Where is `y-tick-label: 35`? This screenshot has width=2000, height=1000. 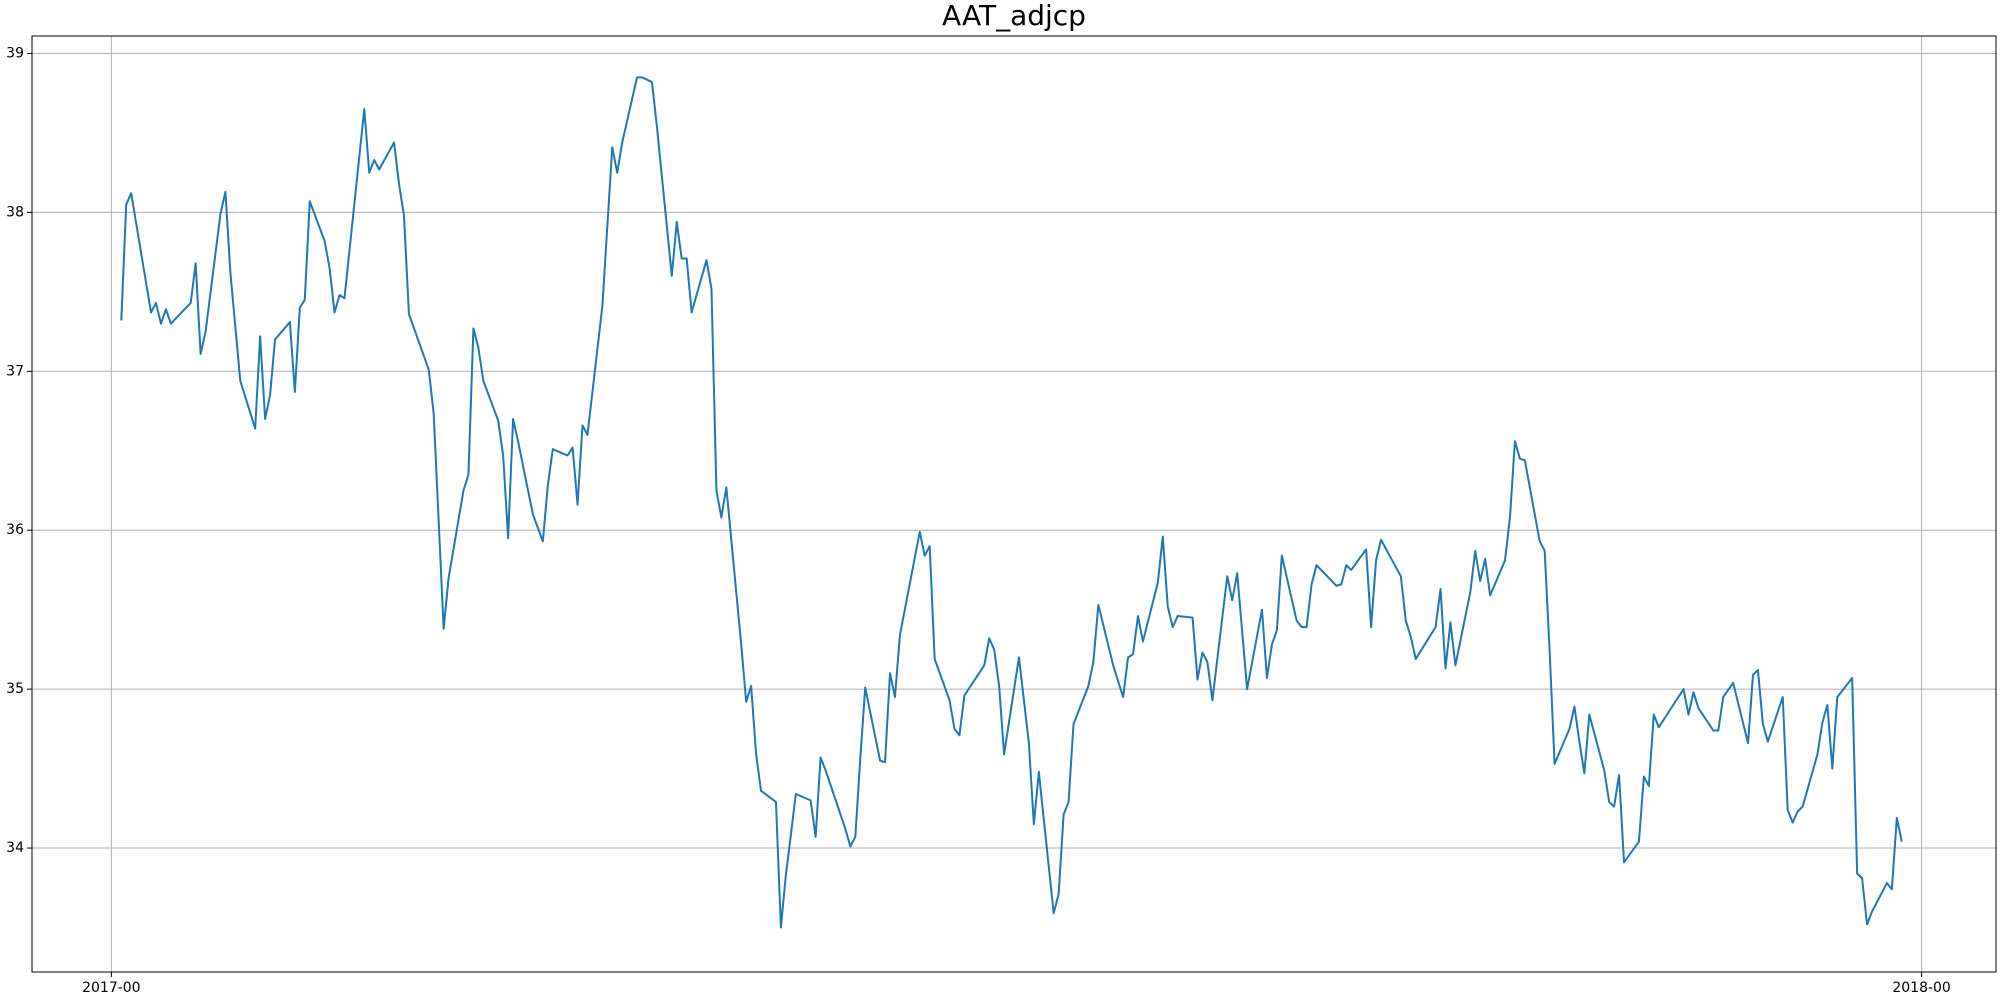
y-tick-label: 35 is located at coordinates (15, 689).